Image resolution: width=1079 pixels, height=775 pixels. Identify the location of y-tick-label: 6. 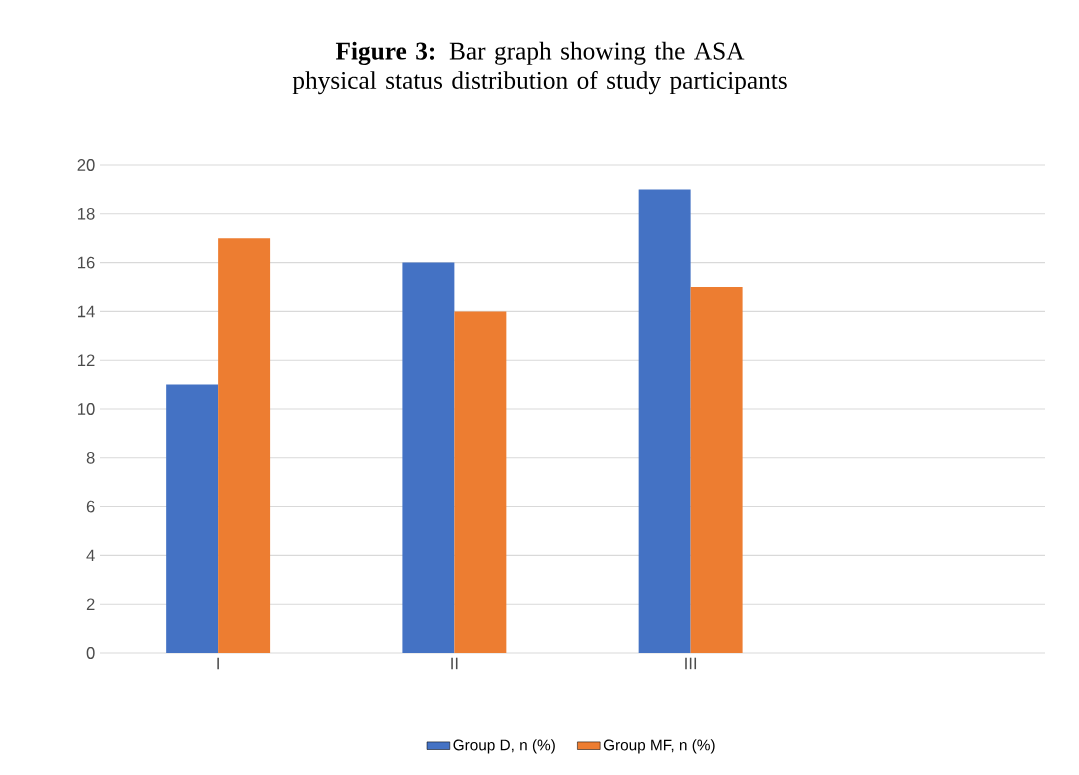
(90, 506).